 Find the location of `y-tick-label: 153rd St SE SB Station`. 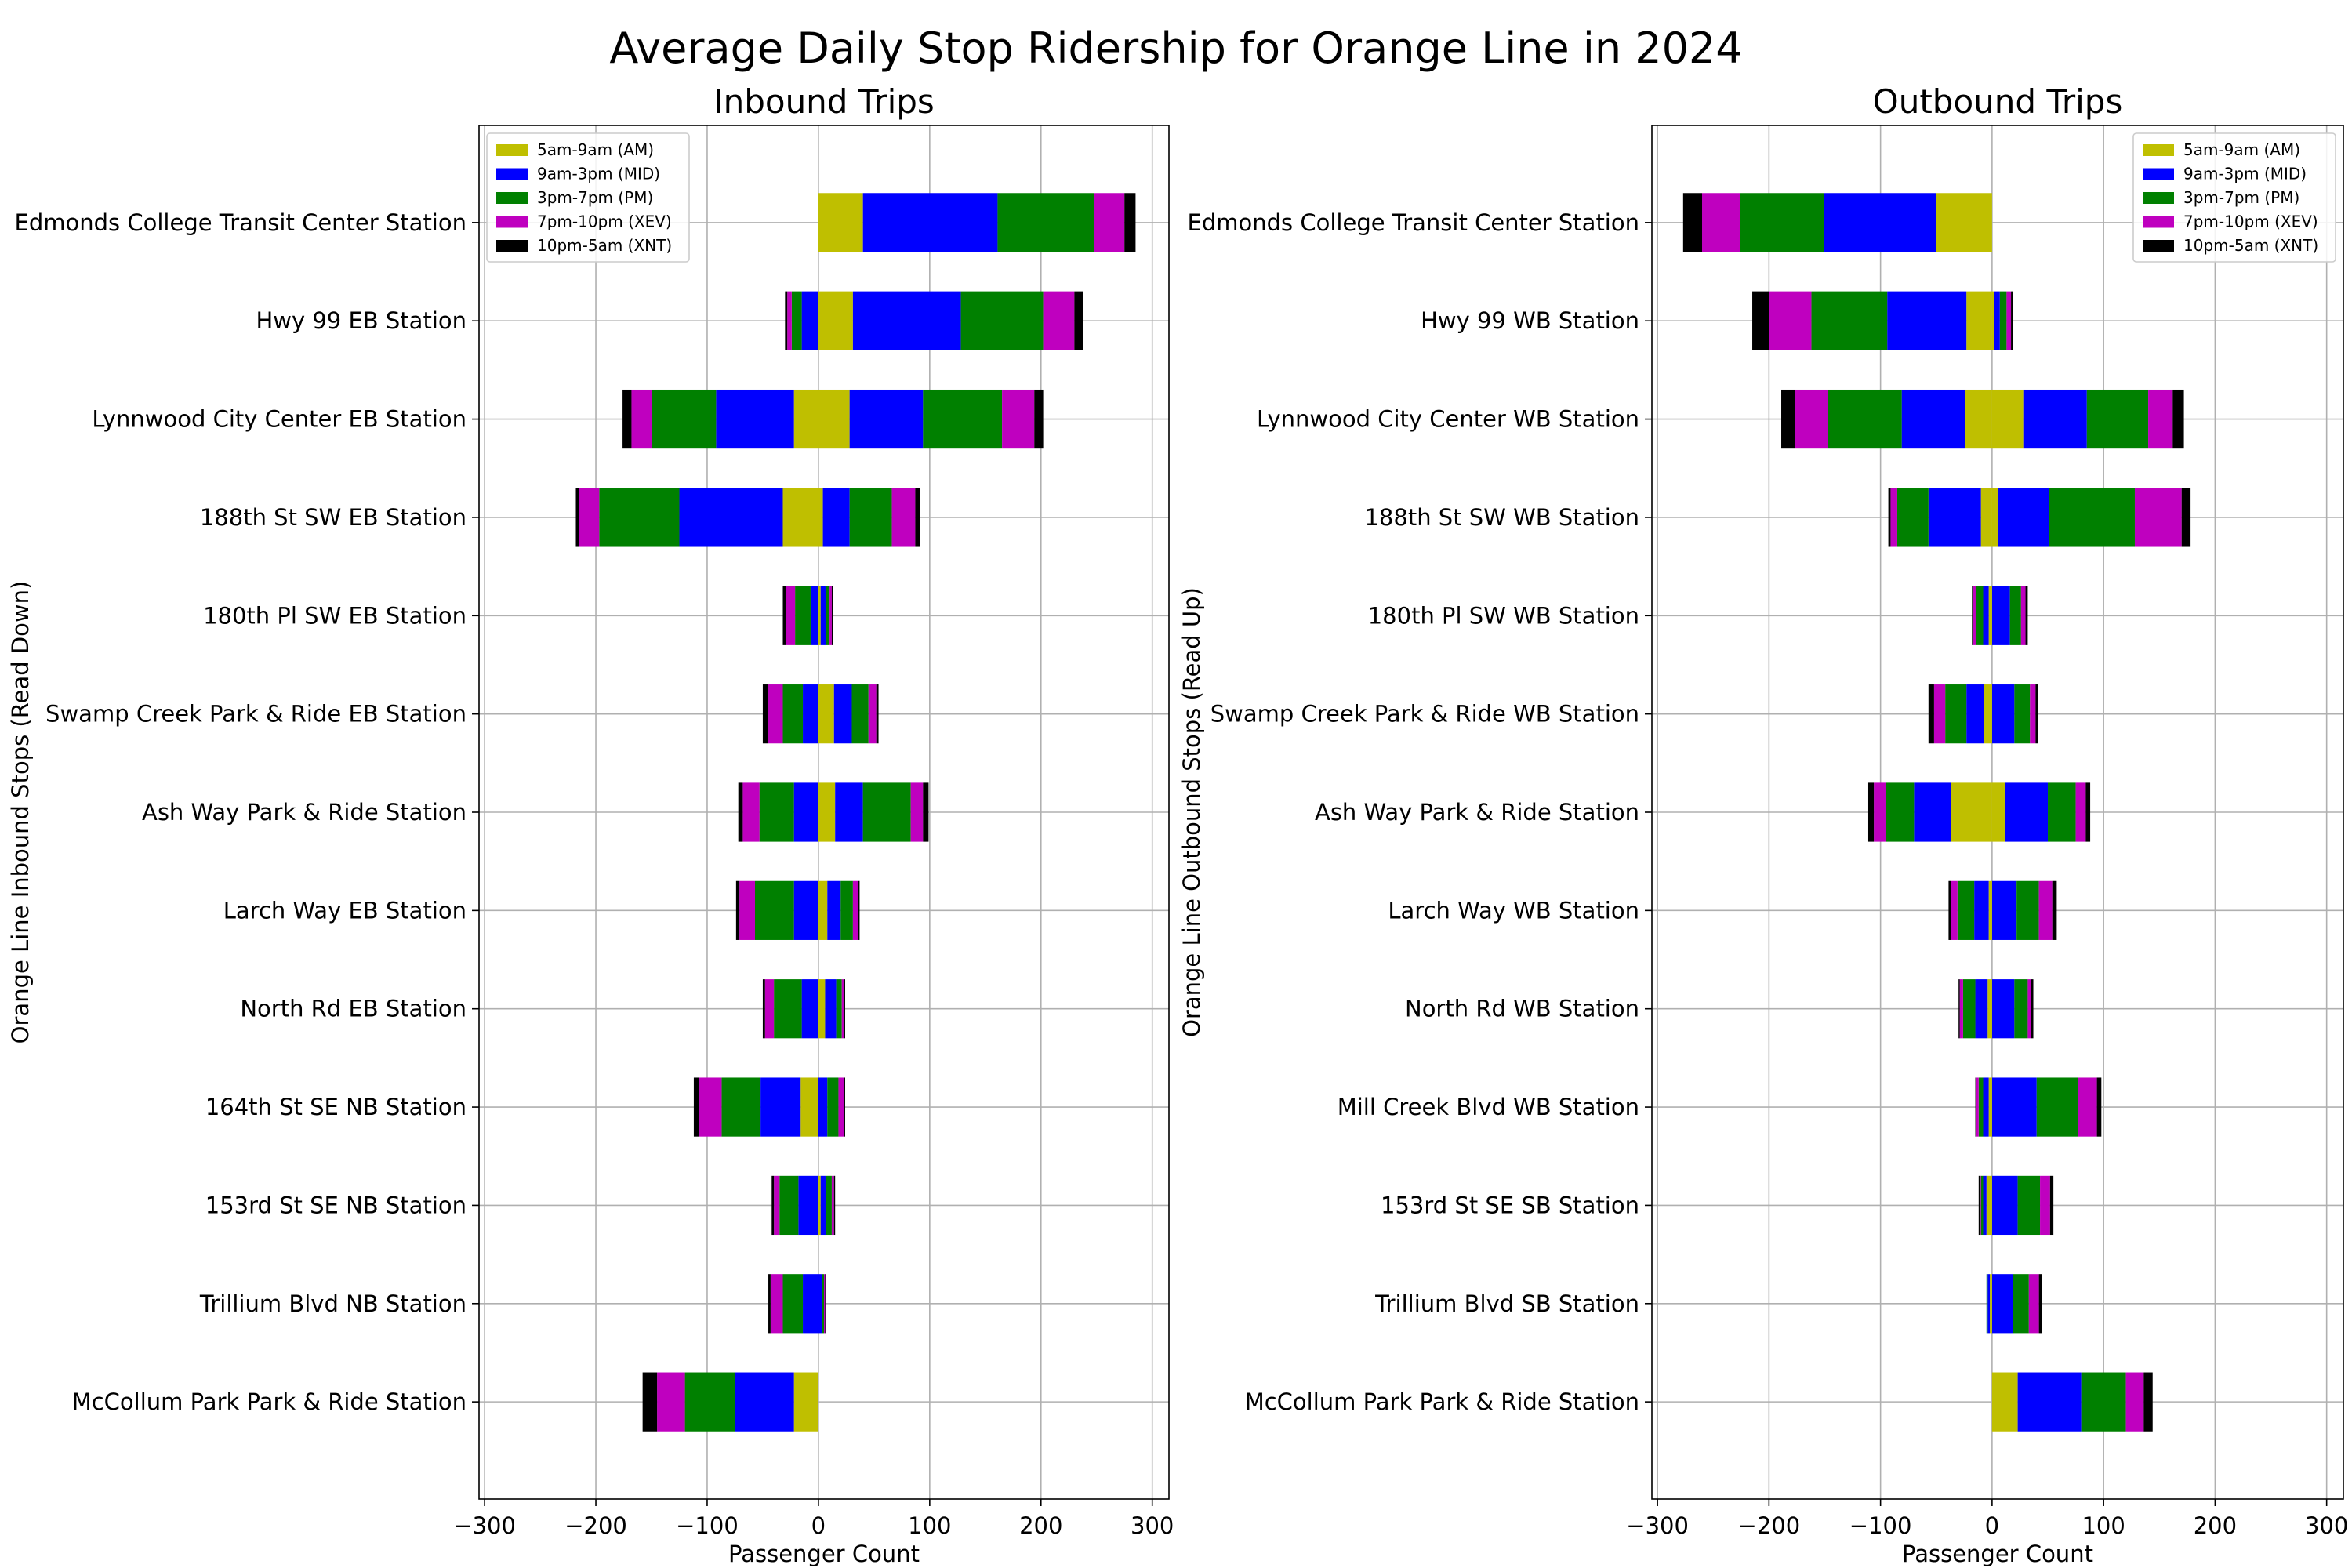

y-tick-label: 153rd St SE SB Station is located at coordinates (1510, 1205).